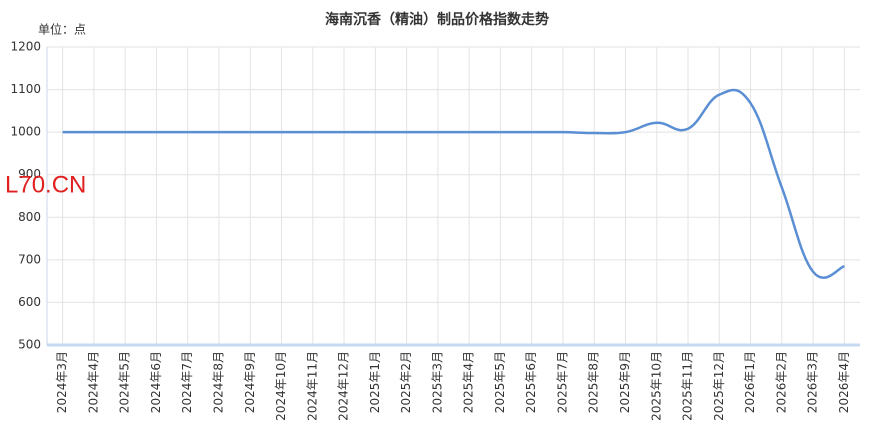 The height and width of the screenshot is (431, 875). Describe the element at coordinates (25, 132) in the screenshot. I see `y-tick-label: 1000` at that location.